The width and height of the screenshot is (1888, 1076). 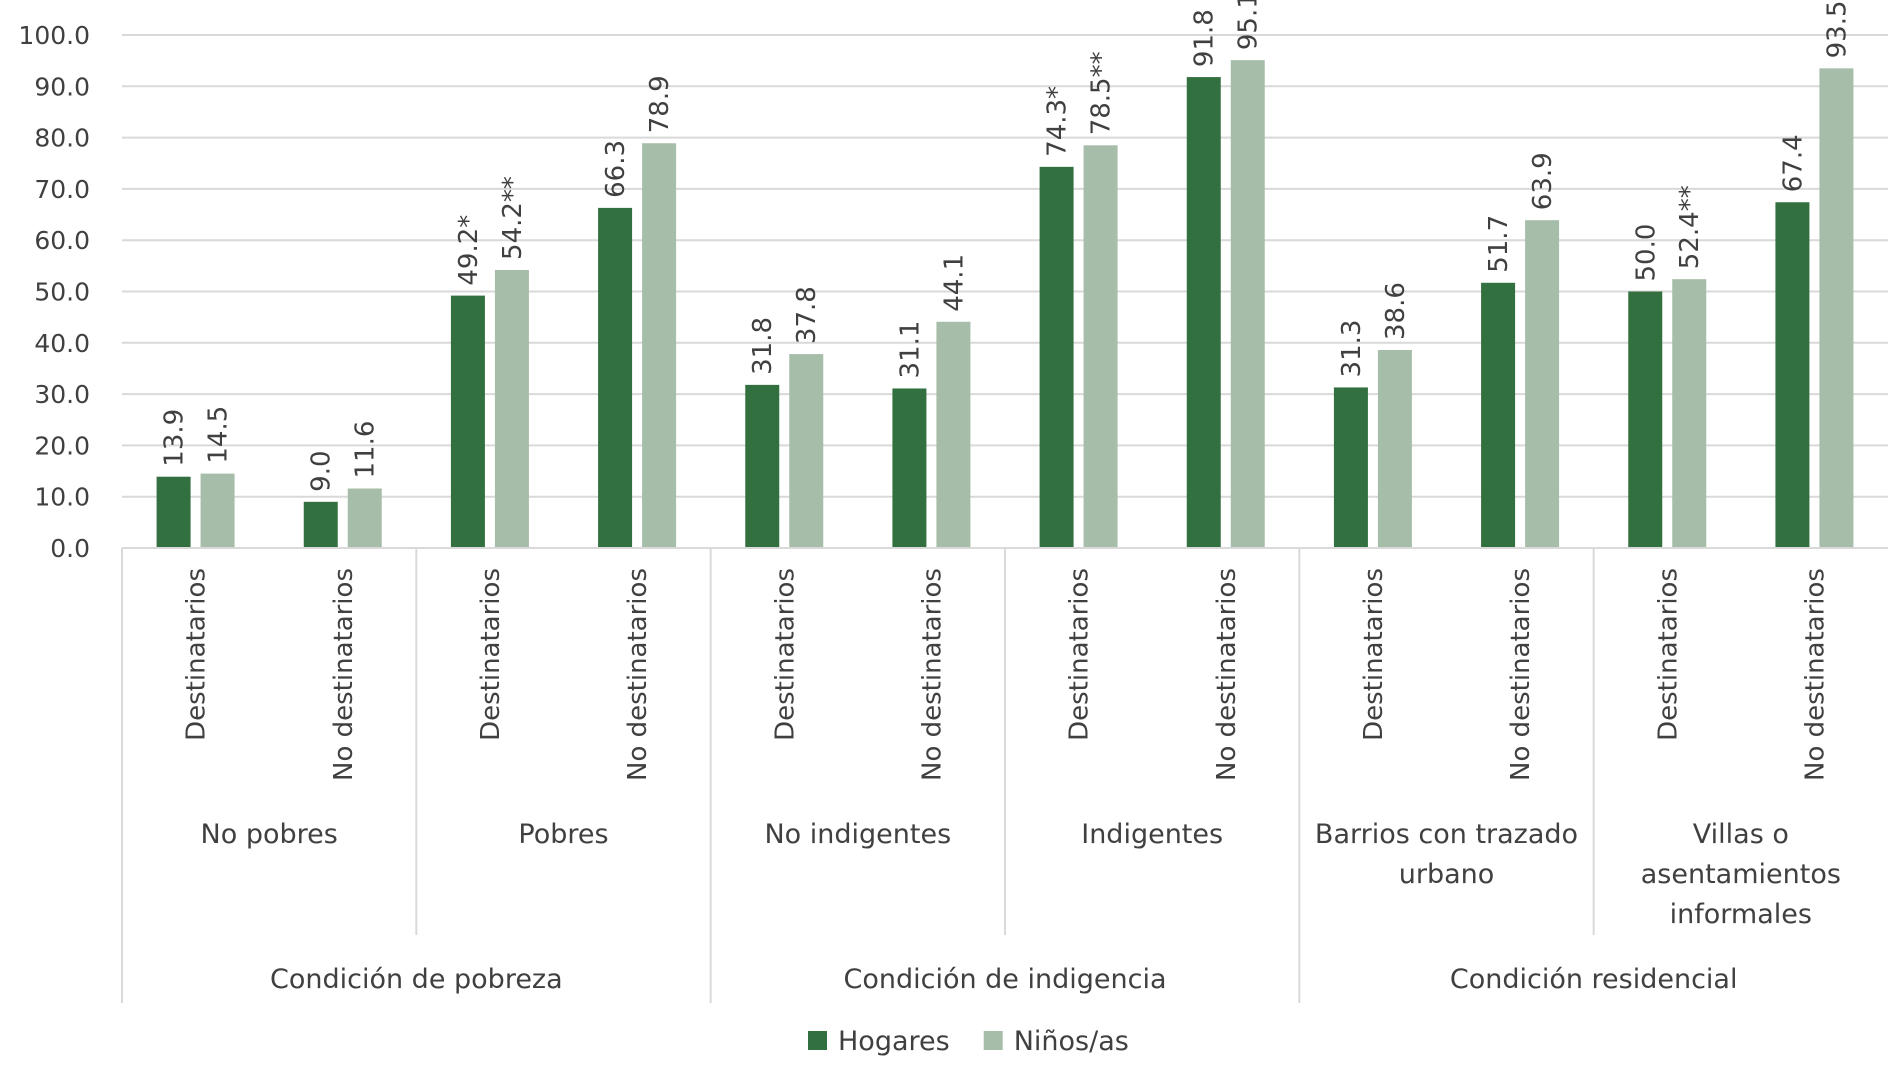 What do you see at coordinates (954, 283) in the screenshot?
I see `data-label: 44.1` at bounding box center [954, 283].